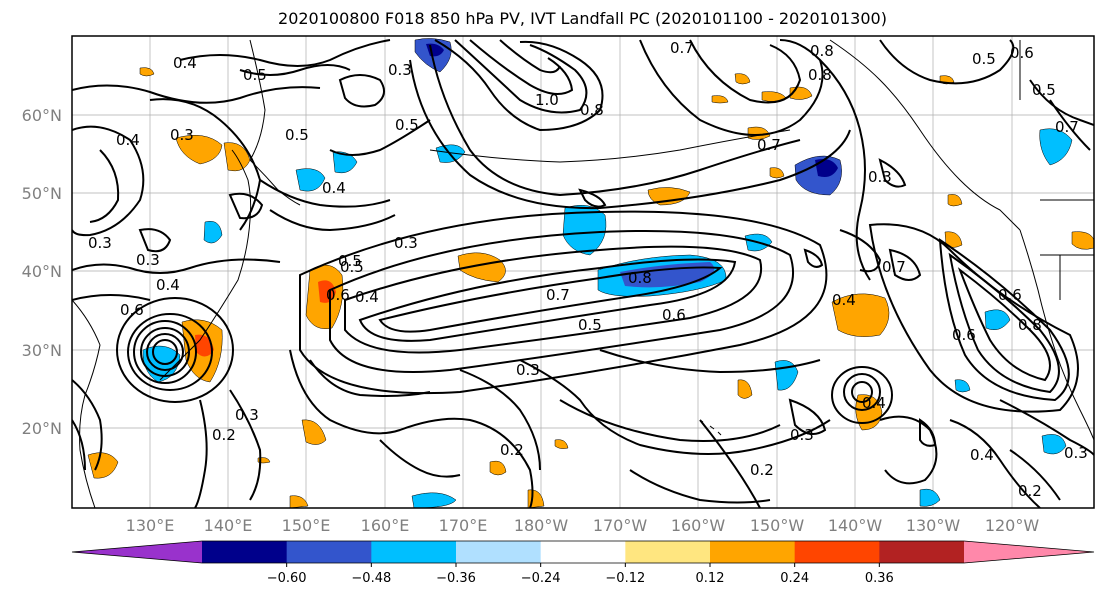 Image resolution: width=1105 pixels, height=601 pixels. Describe the element at coordinates (620, 525) in the screenshot. I see `lon-label: 170°W` at that location.